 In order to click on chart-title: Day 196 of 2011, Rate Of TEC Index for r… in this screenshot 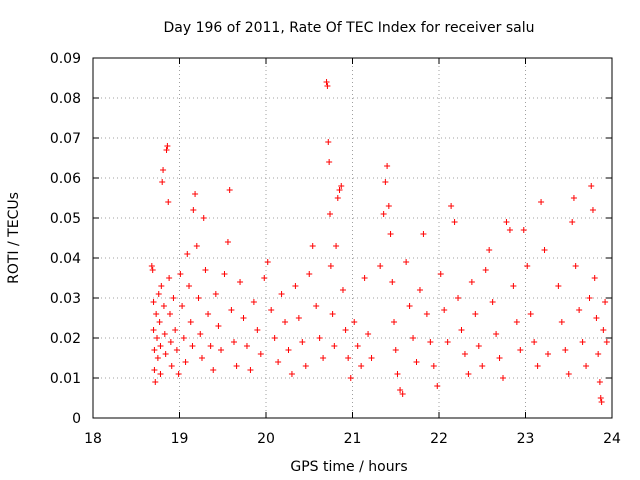, I will do `click(348, 28)`.